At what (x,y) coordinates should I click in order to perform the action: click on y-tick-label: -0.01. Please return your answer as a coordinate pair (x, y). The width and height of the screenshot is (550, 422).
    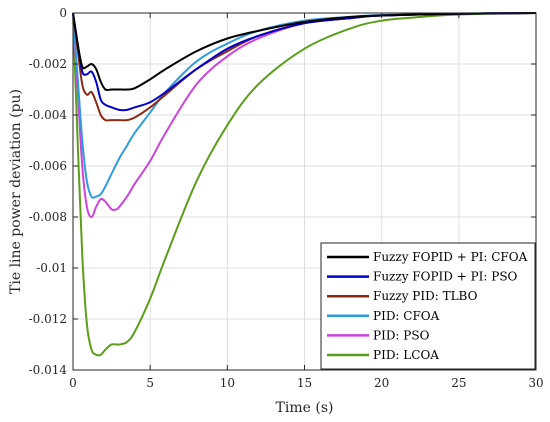
    Looking at the image, I should click on (51, 268).